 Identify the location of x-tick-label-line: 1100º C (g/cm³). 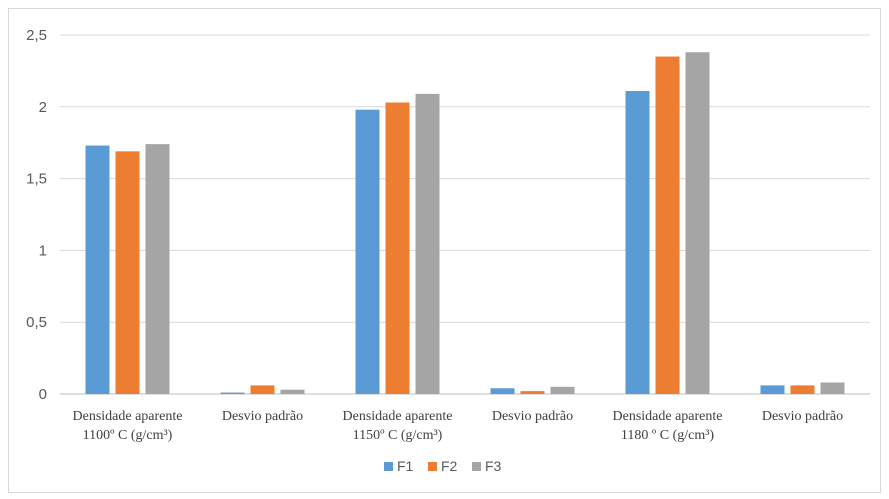
(128, 435).